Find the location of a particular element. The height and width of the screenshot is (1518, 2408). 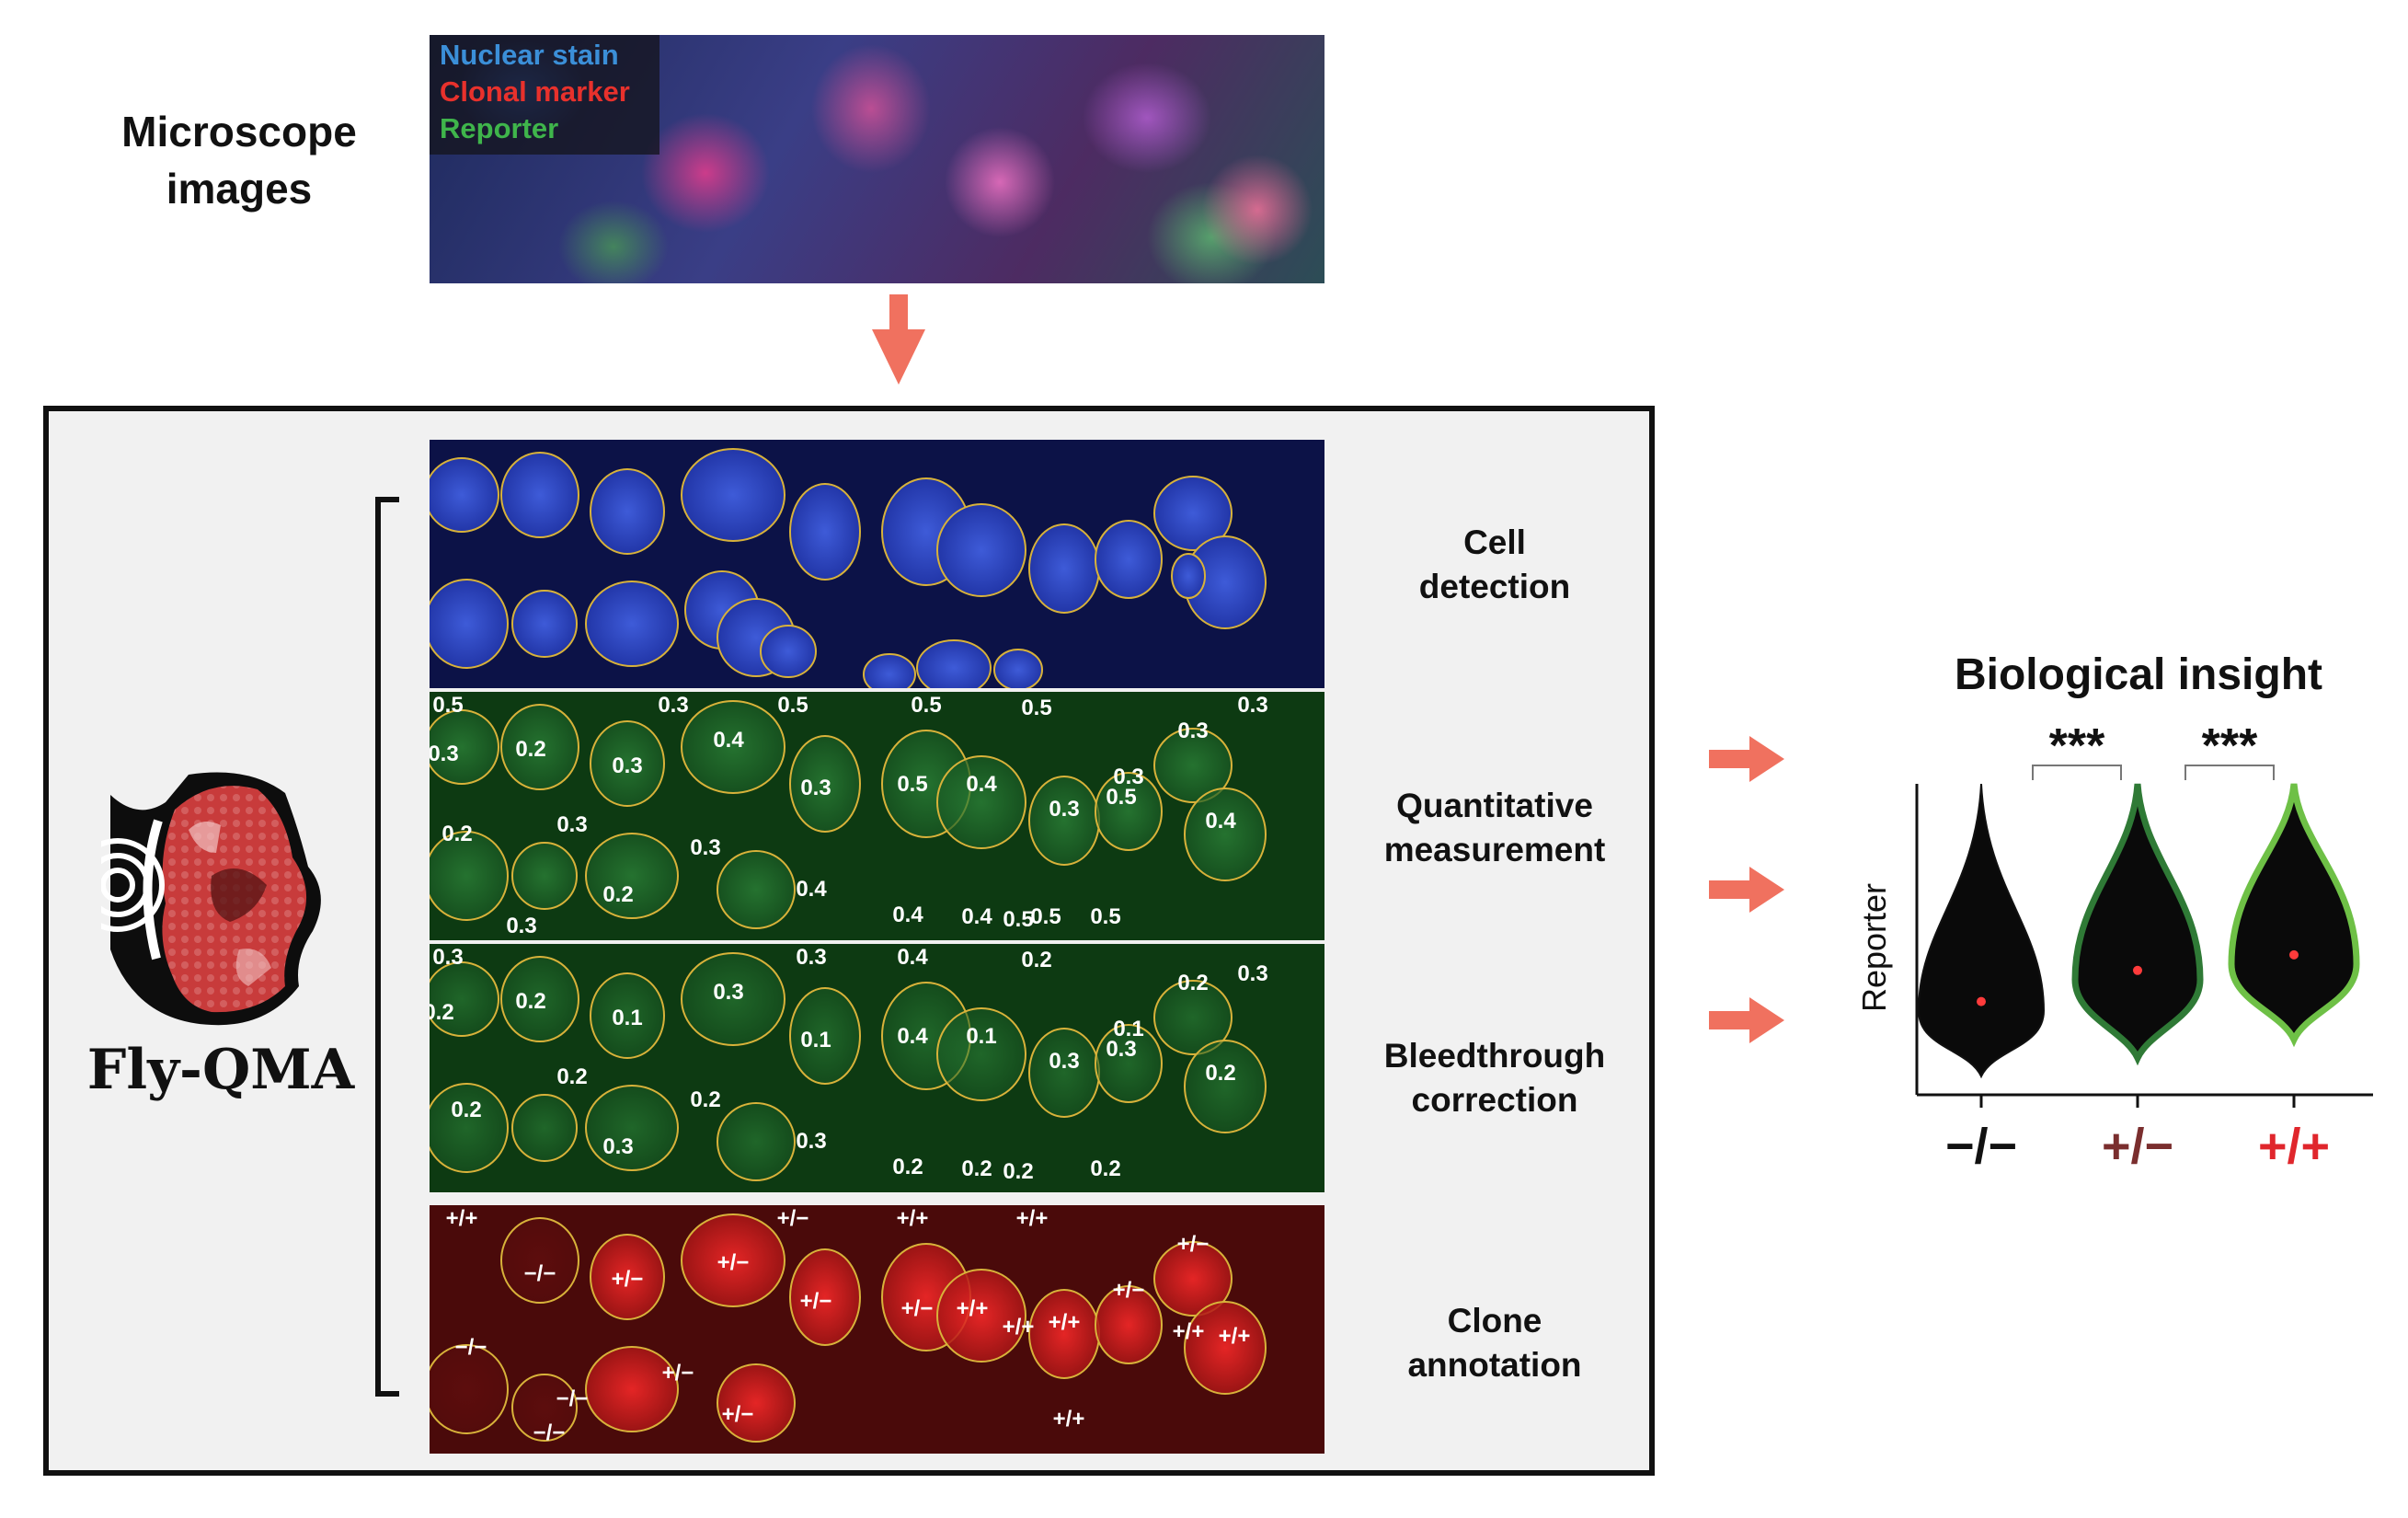

channel-legend: Nuclear stain Clonal marker Reporter is located at coordinates (544, 95).